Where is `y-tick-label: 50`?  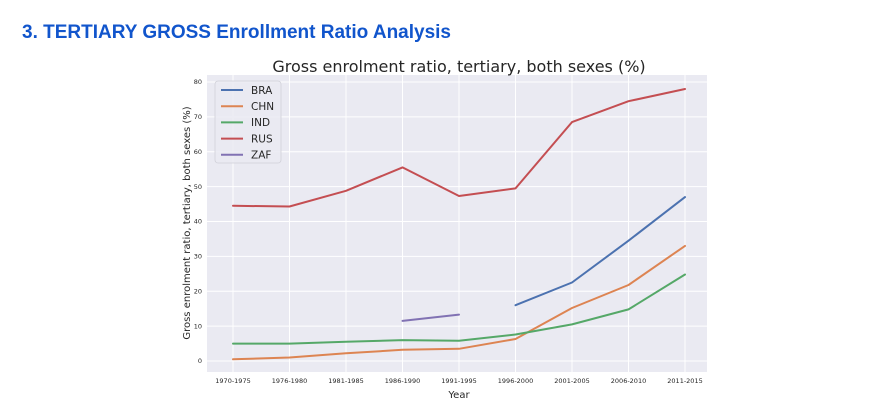 y-tick-label: 50 is located at coordinates (198, 187).